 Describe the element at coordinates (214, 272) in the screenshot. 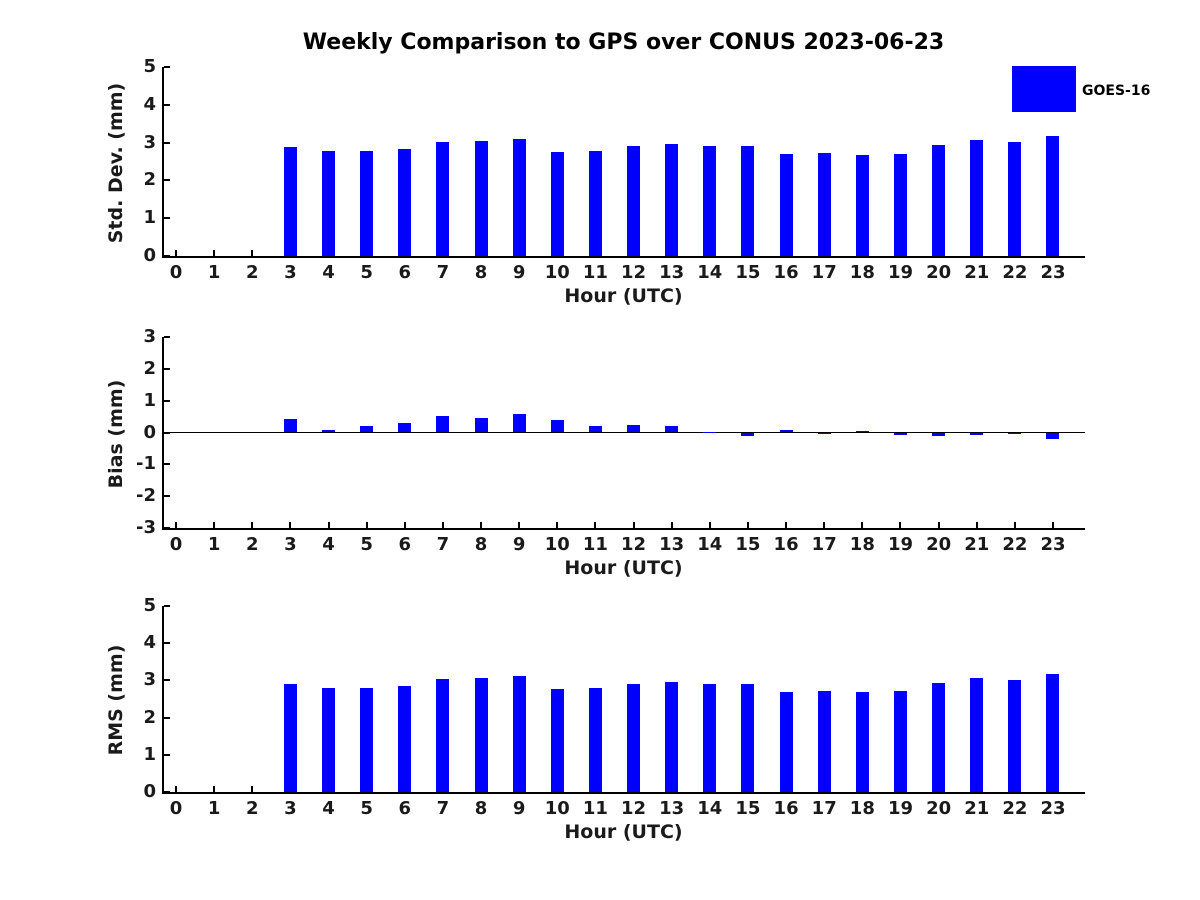

I see `x-tick-label: 1` at that location.